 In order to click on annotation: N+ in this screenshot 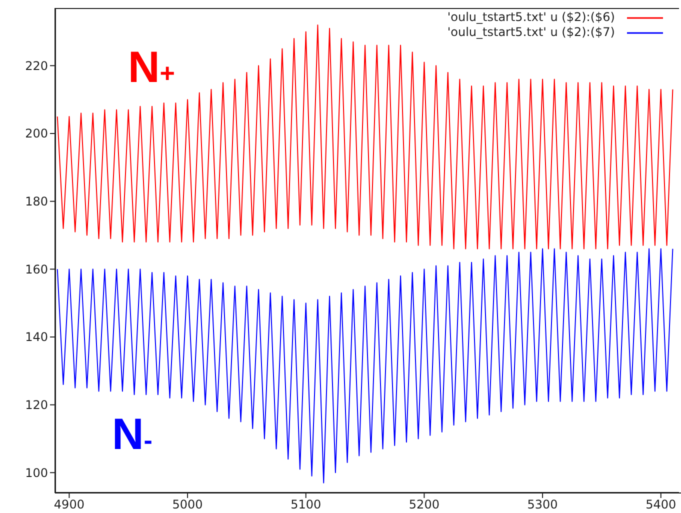, I will do `click(151, 67)`.